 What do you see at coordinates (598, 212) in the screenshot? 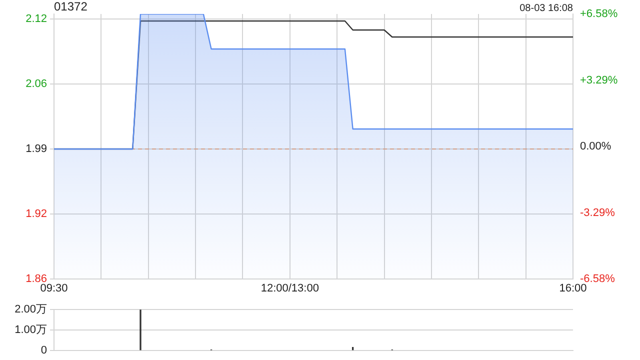
I see `y2-tick-label: -3.29%` at bounding box center [598, 212].